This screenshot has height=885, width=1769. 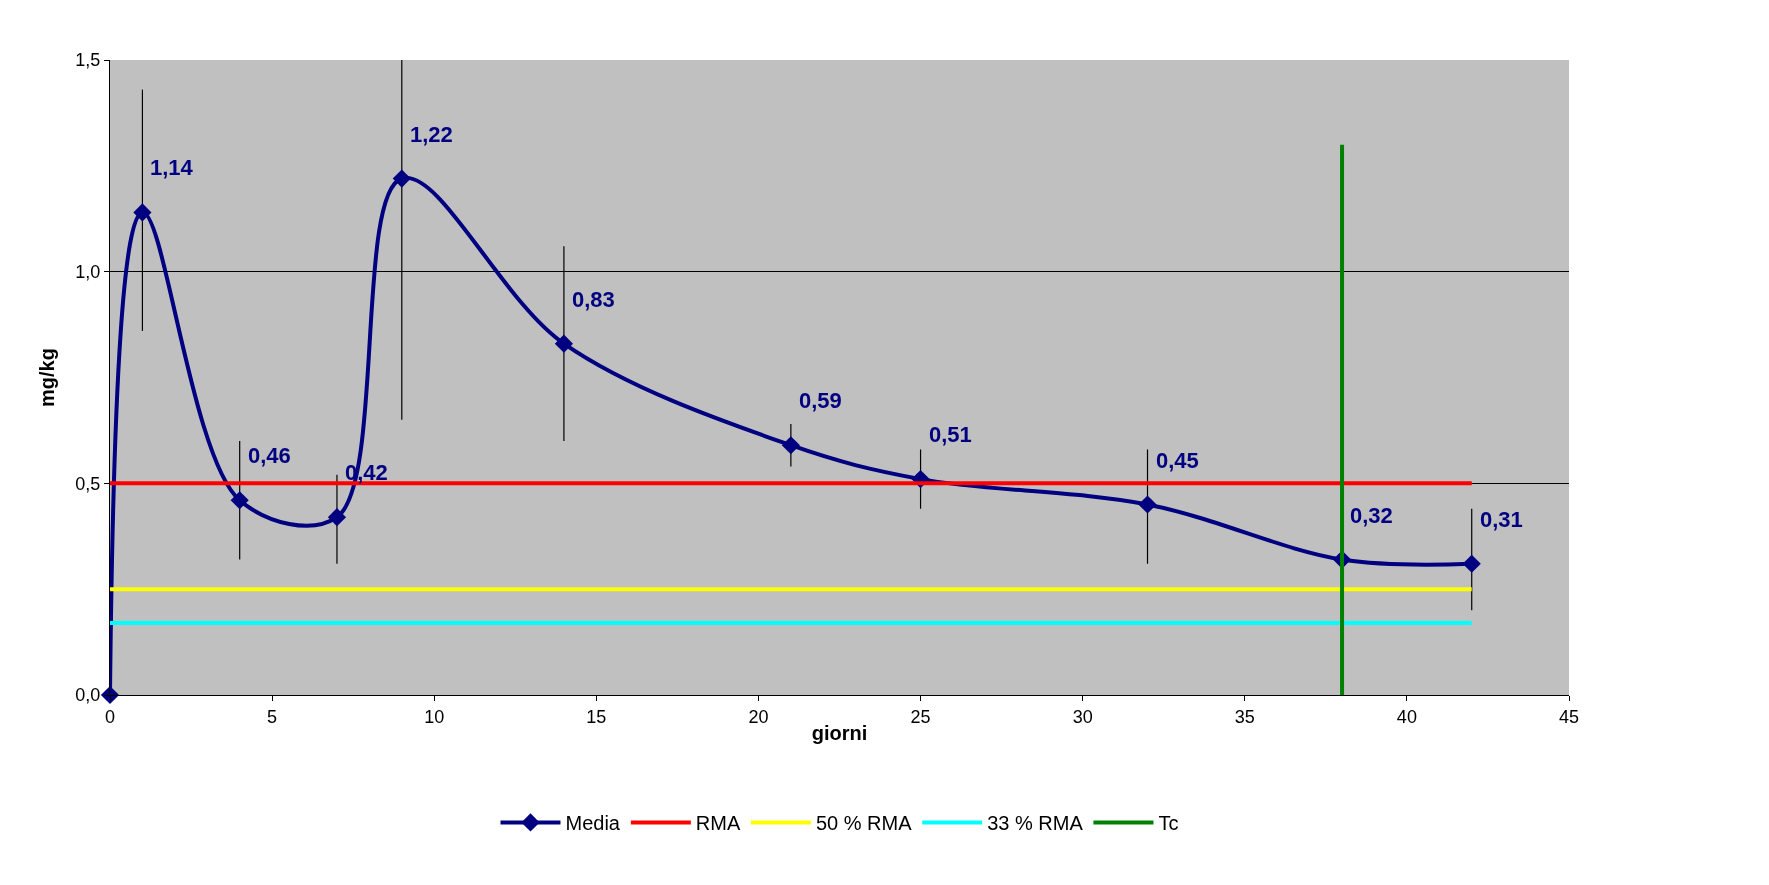 I want to click on x-axis-title: giorni, so click(x=839, y=733).